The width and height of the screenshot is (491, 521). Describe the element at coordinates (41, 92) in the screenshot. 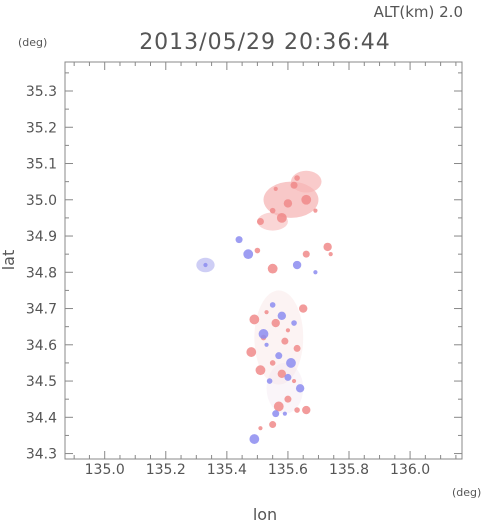

I see `y-tick-label: 35.3` at that location.